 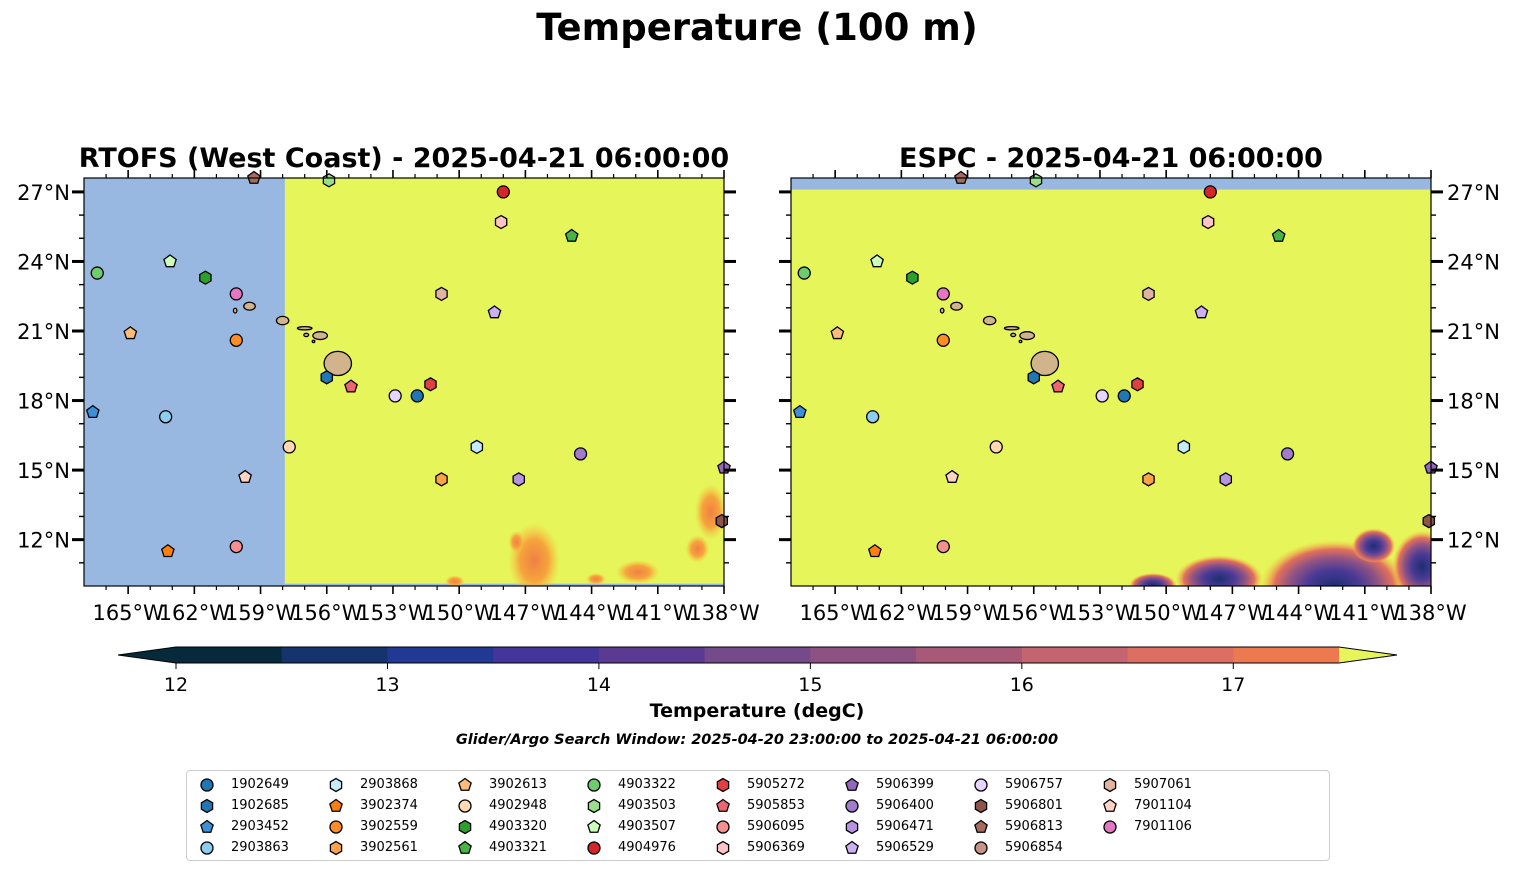 I want to click on island-kahoolawe, so click(x=1020, y=341).